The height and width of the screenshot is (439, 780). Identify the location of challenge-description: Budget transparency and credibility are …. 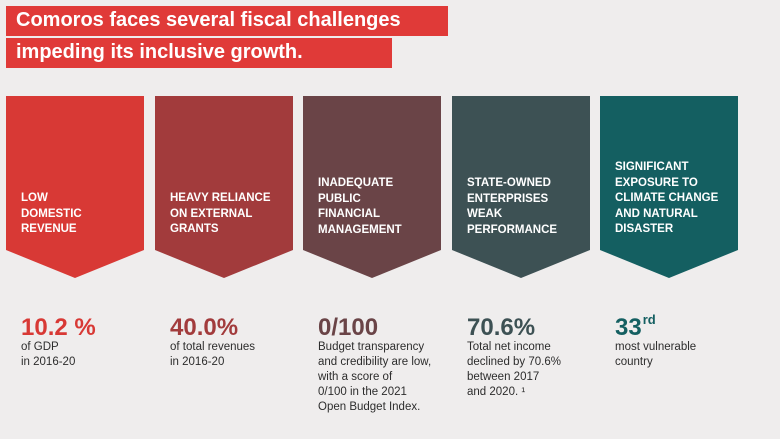
(375, 377).